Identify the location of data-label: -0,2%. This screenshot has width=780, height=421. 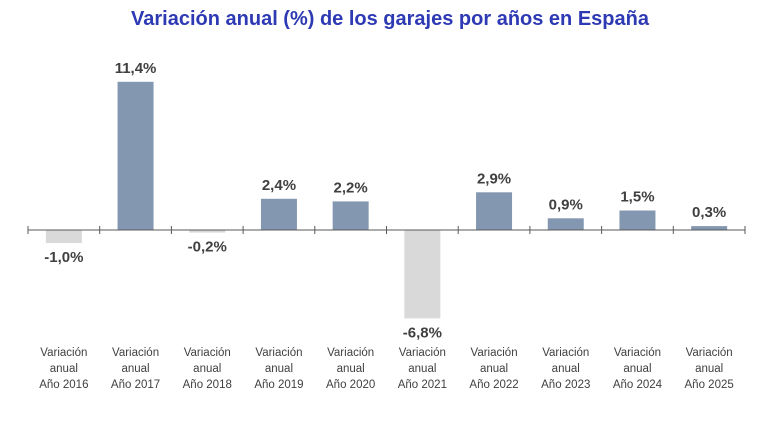
(207, 247).